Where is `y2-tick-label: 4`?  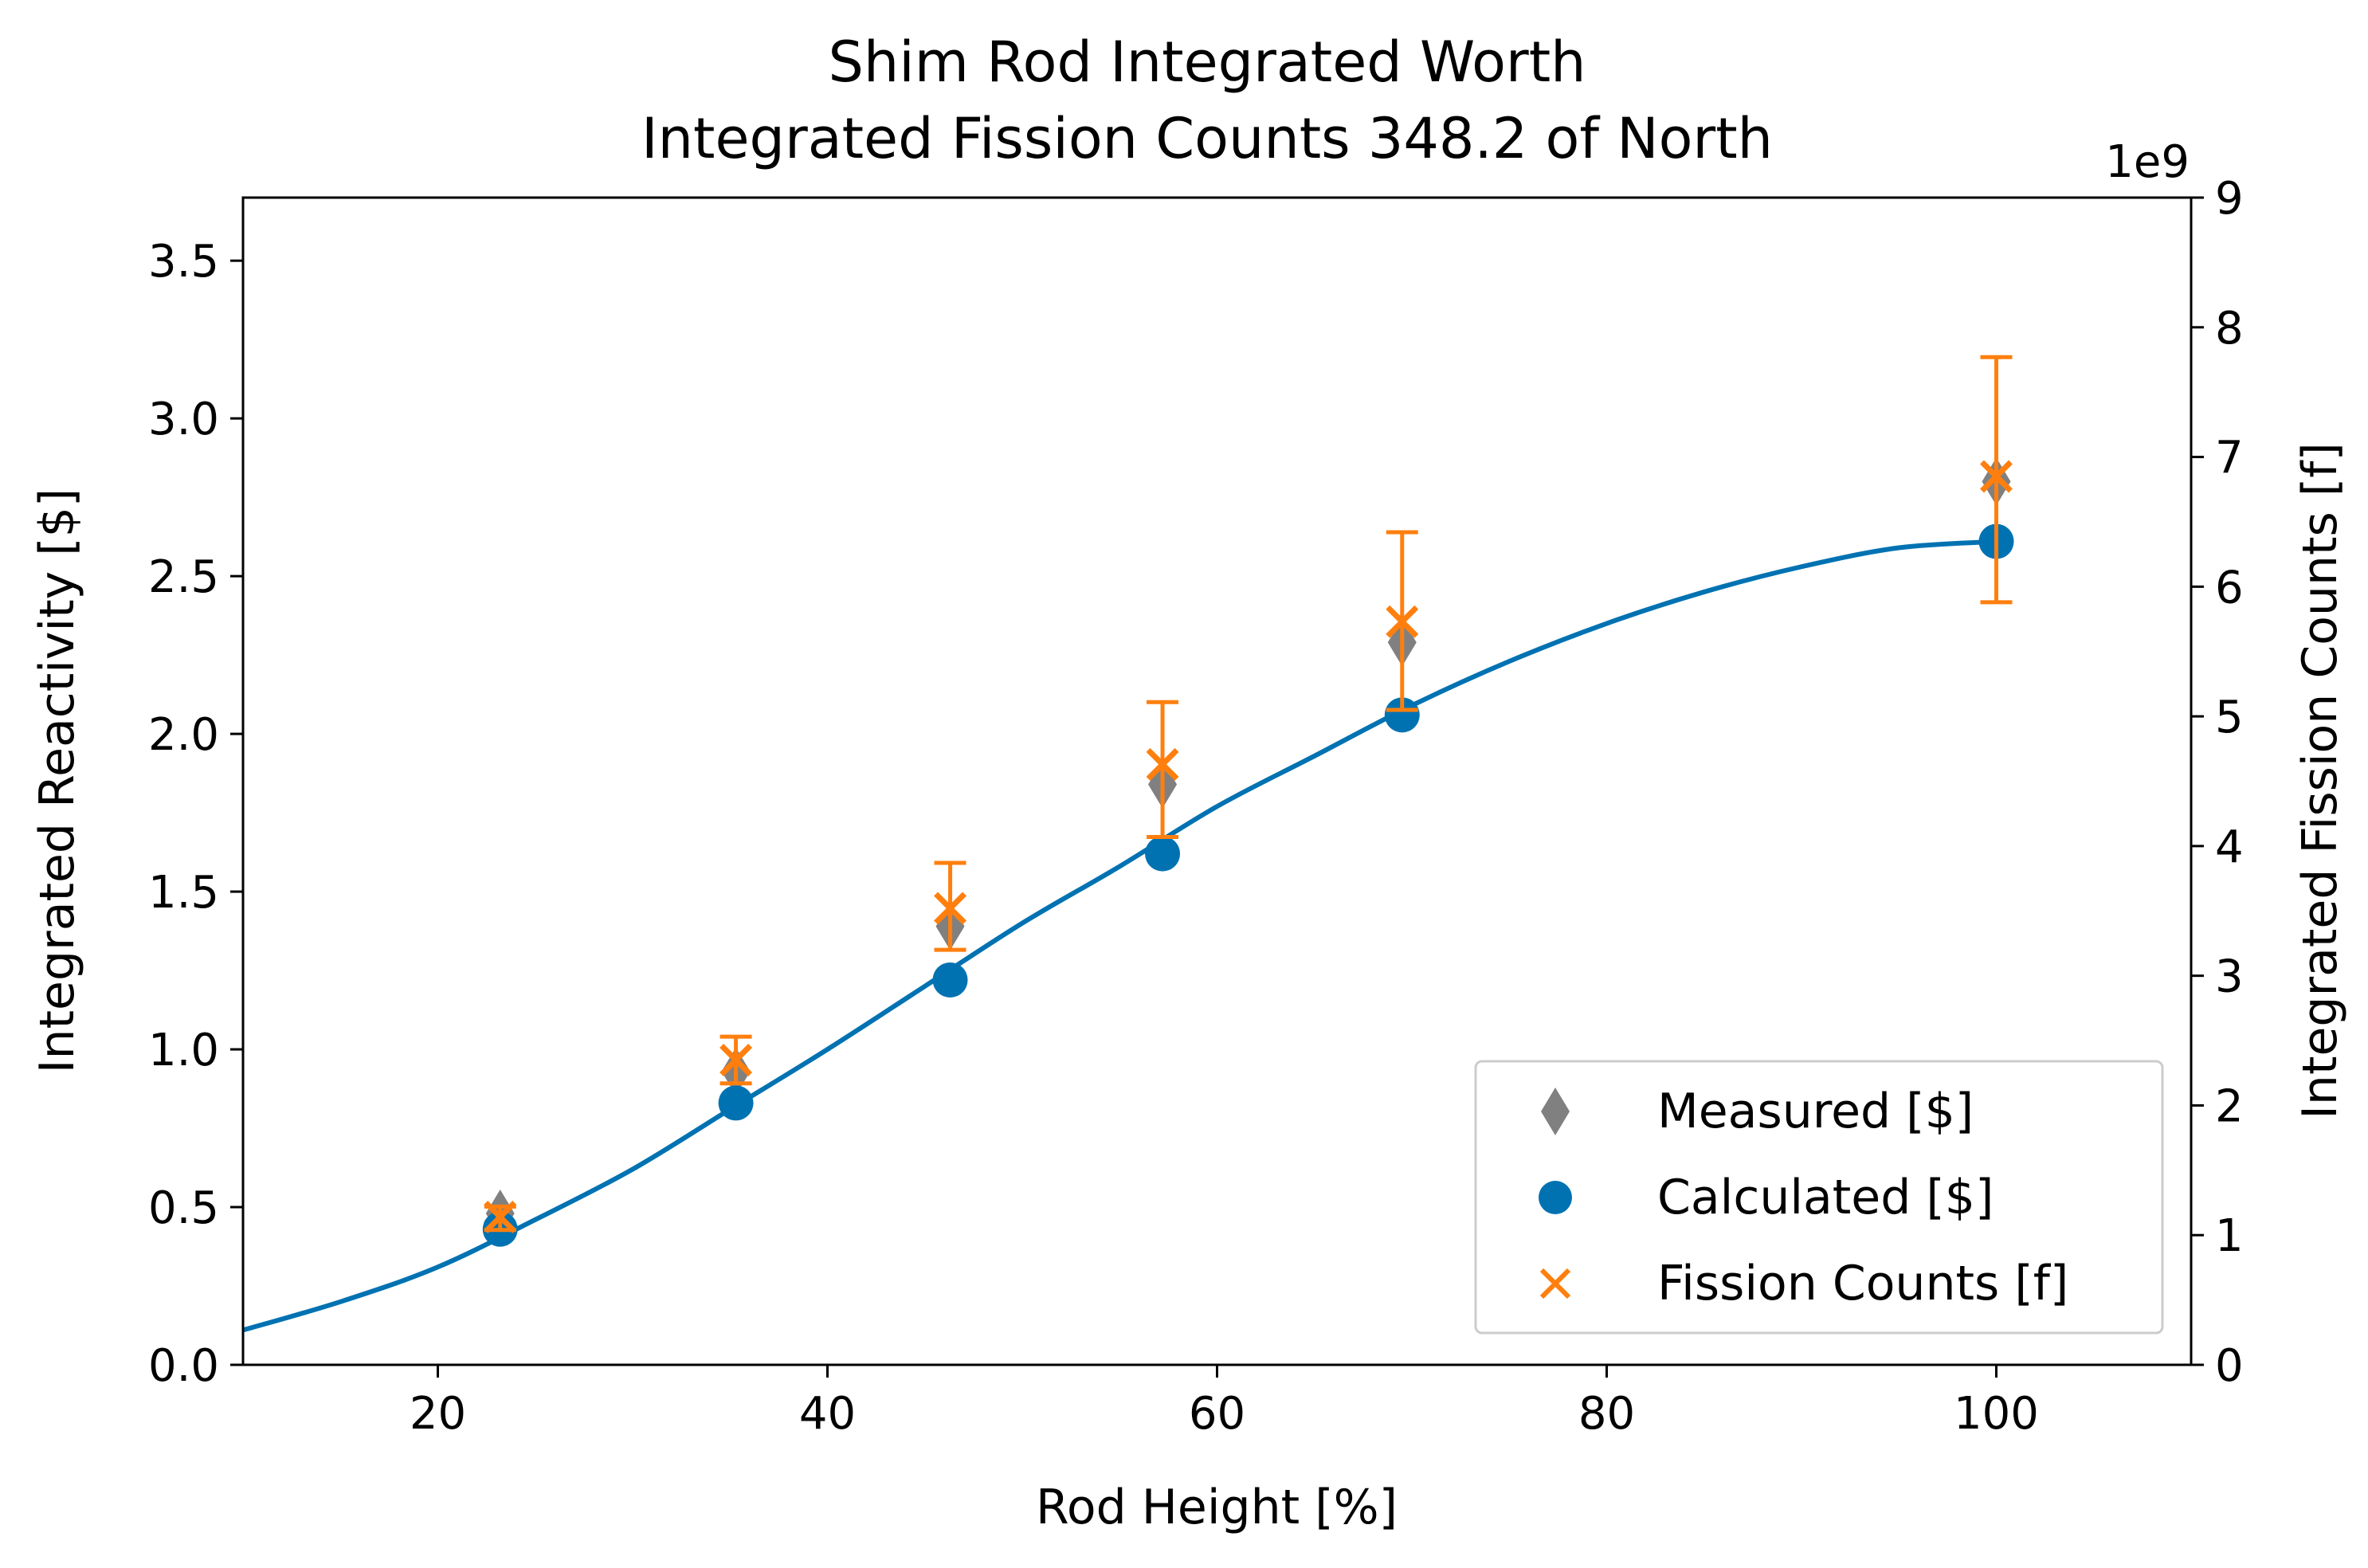 y2-tick-label: 4 is located at coordinates (2229, 847).